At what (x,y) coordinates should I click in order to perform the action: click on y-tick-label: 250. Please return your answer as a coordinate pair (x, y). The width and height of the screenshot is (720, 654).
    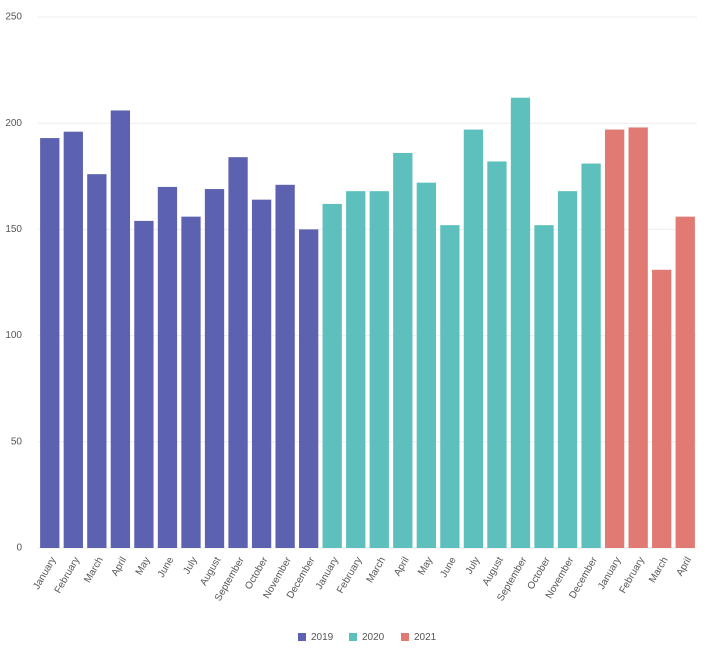
    Looking at the image, I should click on (13, 17).